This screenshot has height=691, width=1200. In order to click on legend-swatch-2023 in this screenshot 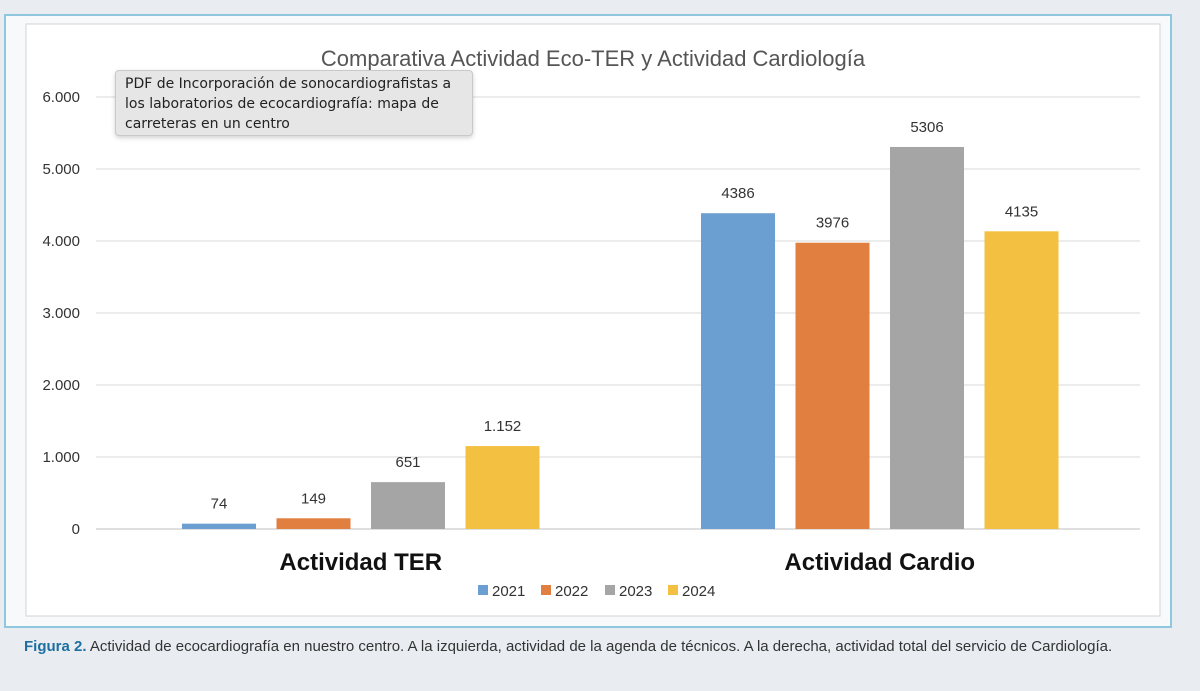, I will do `click(610, 590)`.